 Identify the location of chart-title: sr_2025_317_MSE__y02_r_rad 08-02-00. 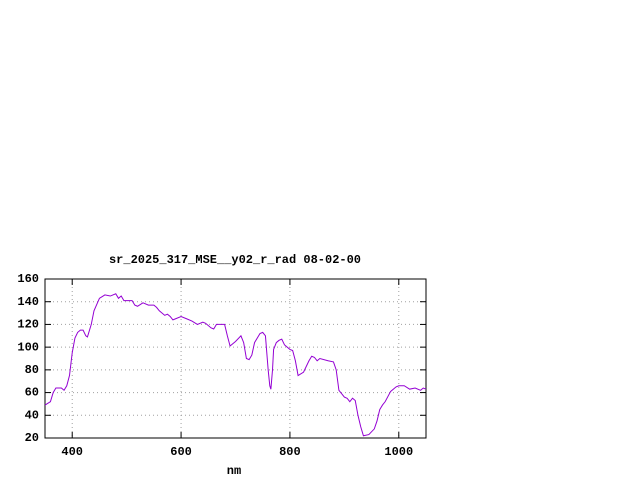
(235, 260).